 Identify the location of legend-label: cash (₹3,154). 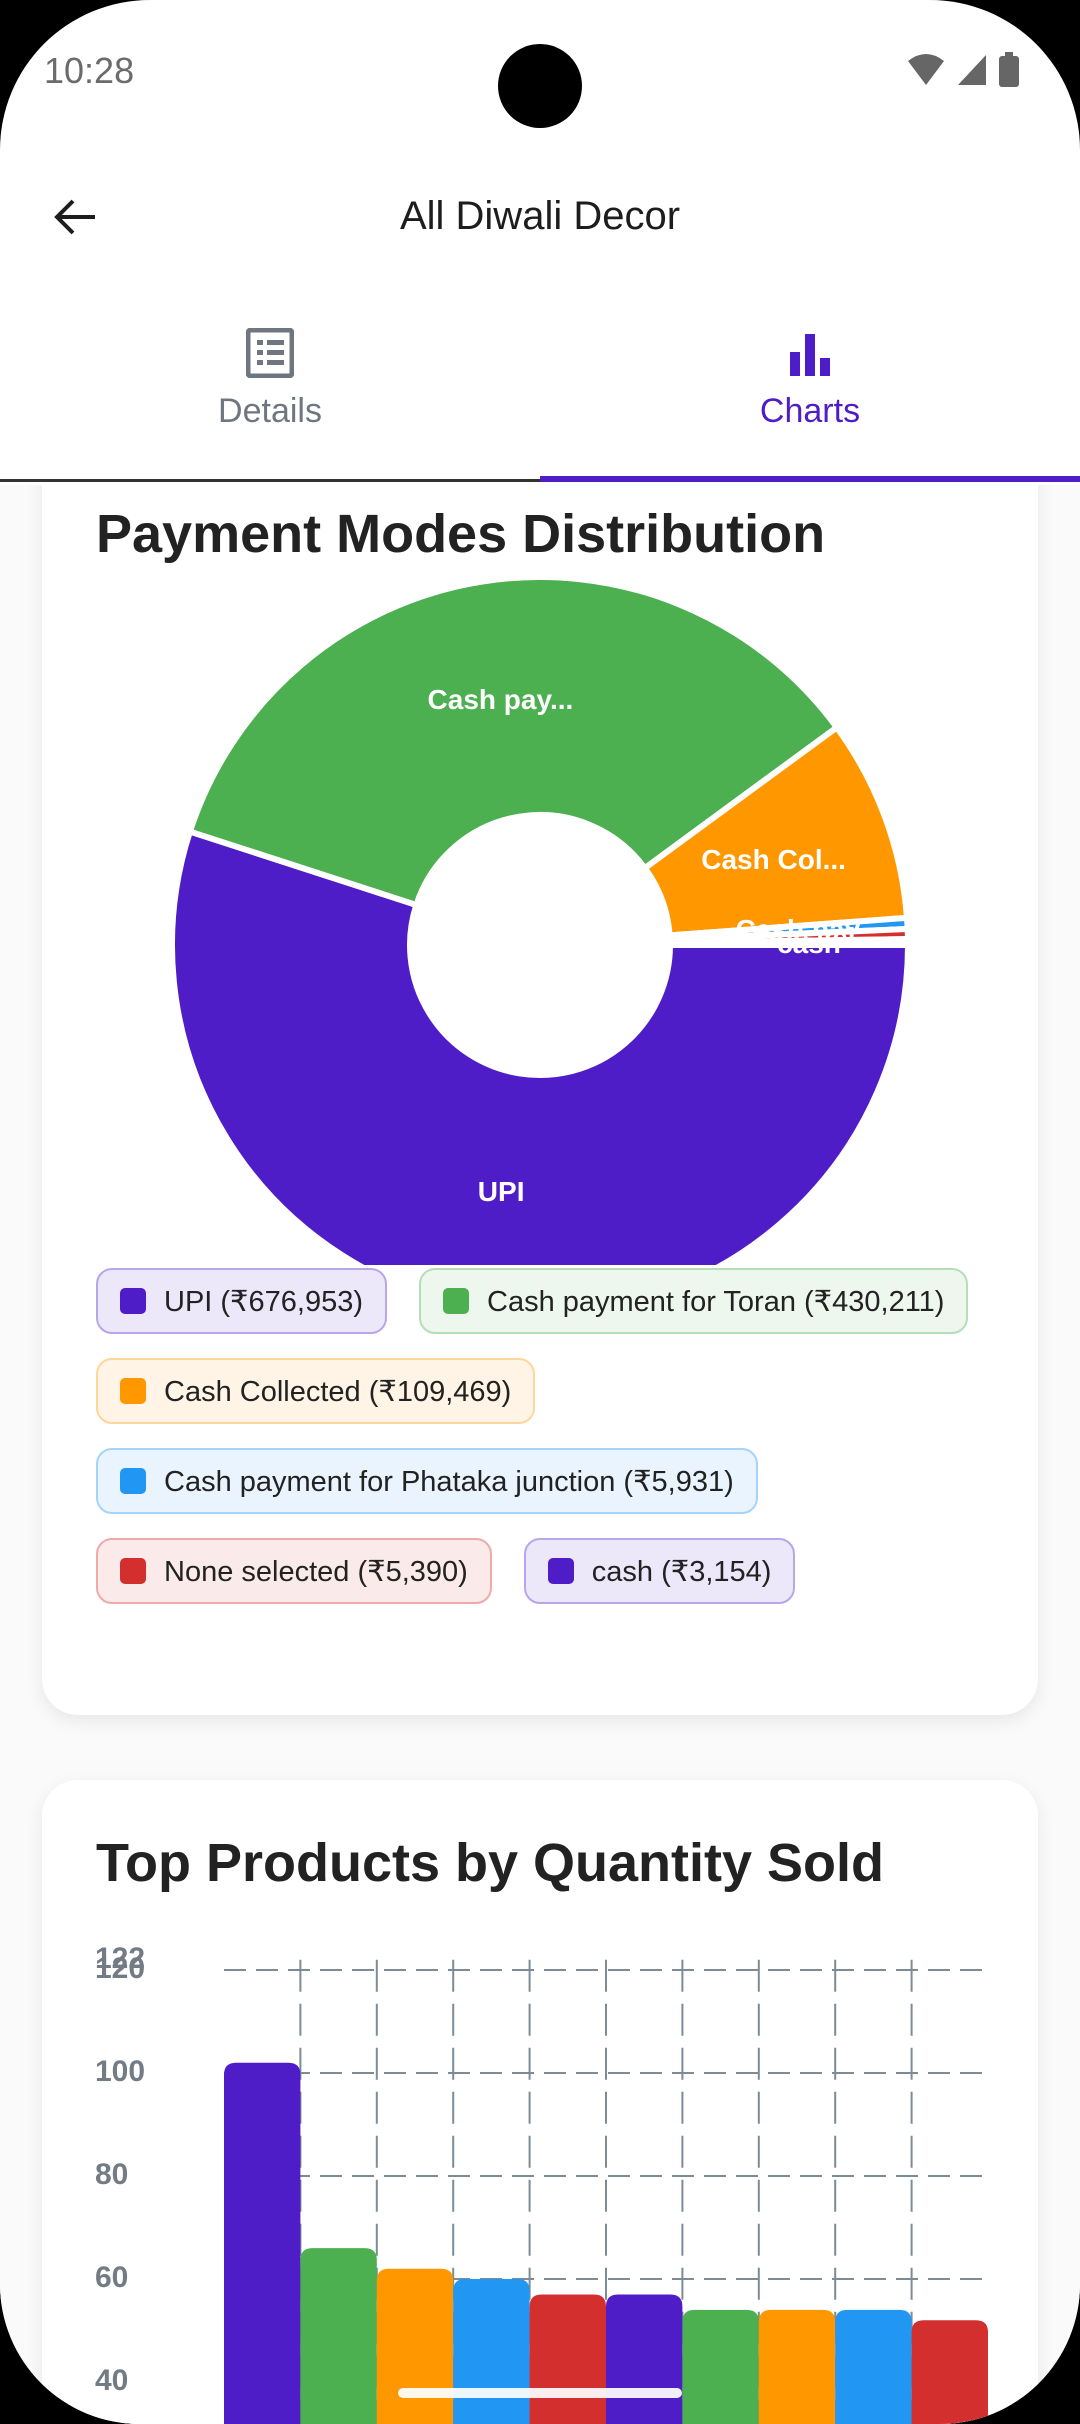
(681, 1571).